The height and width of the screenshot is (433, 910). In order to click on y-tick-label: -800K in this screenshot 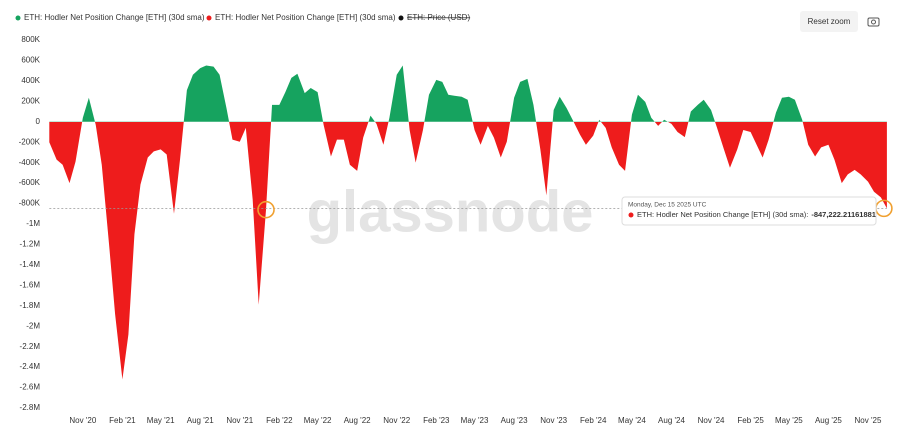, I will do `click(30, 203)`.